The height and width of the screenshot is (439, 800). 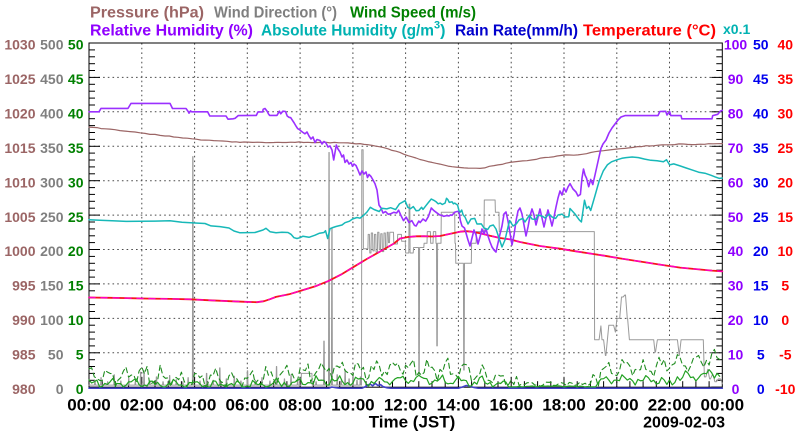 I want to click on svg-text: -10, so click(x=785, y=389).